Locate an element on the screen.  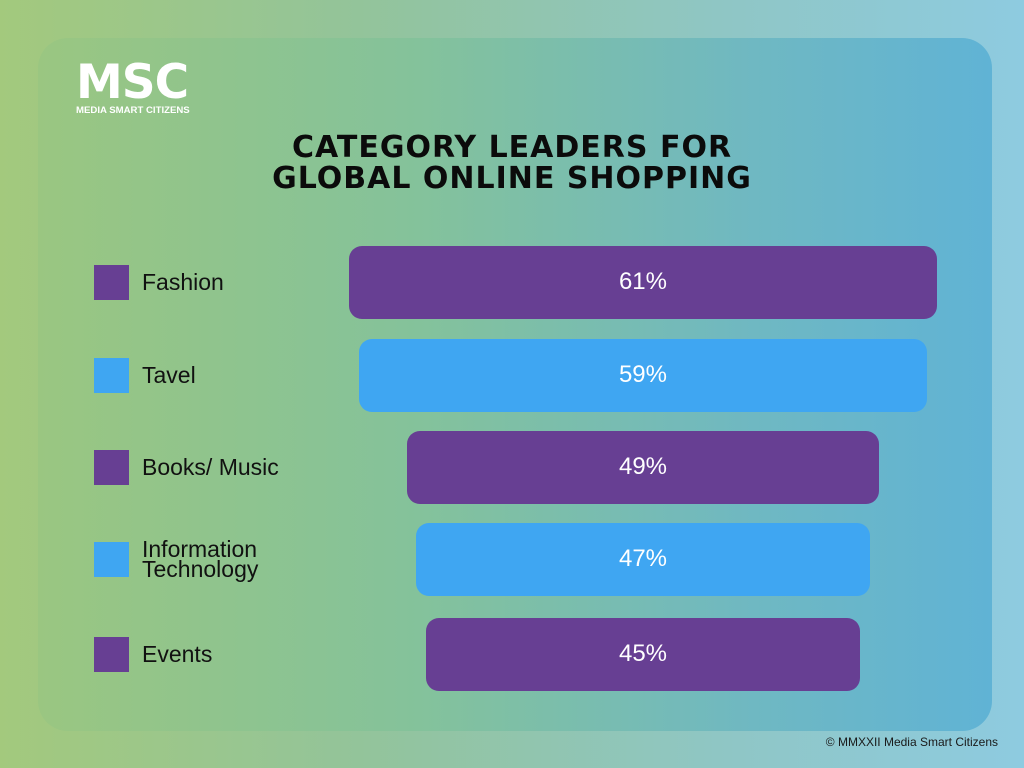
bar-value-label: 47% is located at coordinates (643, 558).